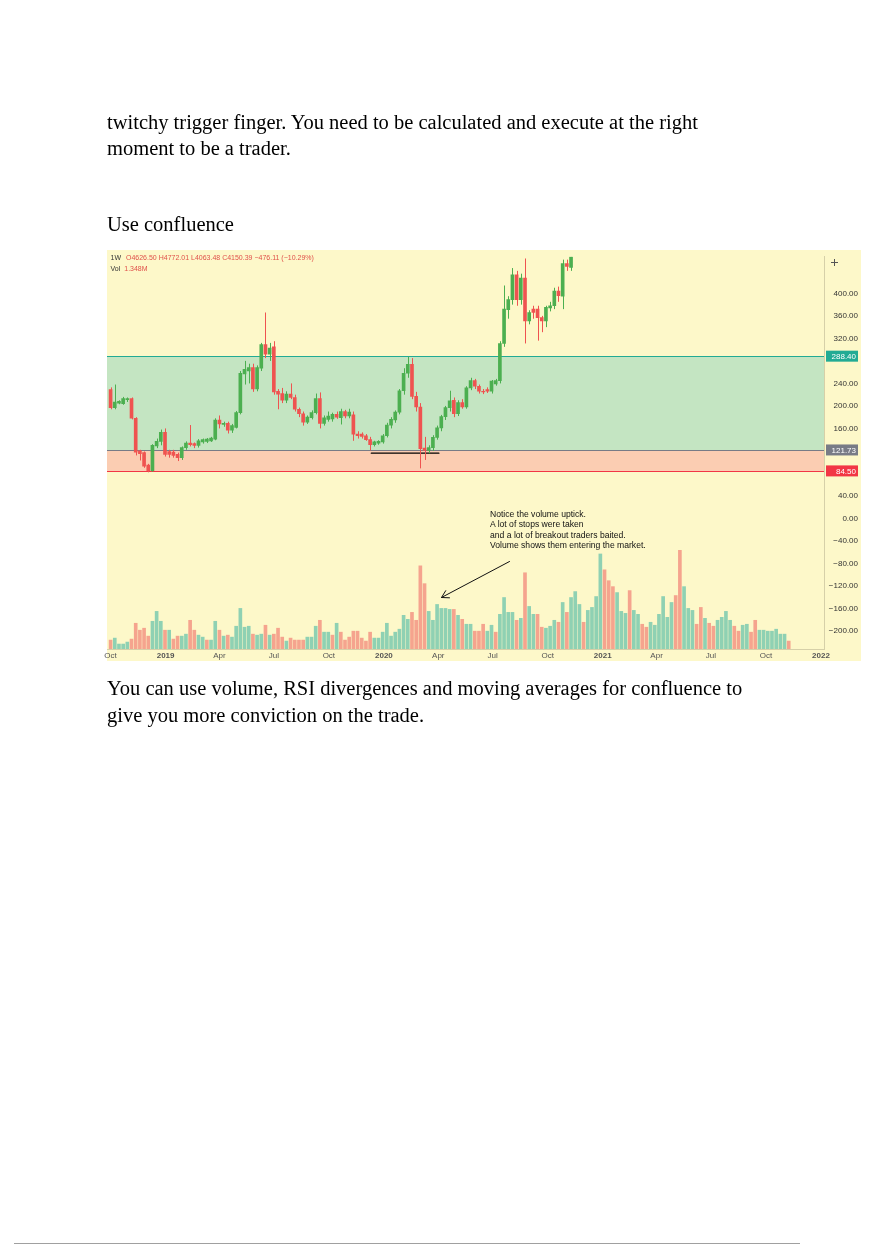  Describe the element at coordinates (843, 630) in the screenshot. I see `y-tick-label: −200.00` at that location.